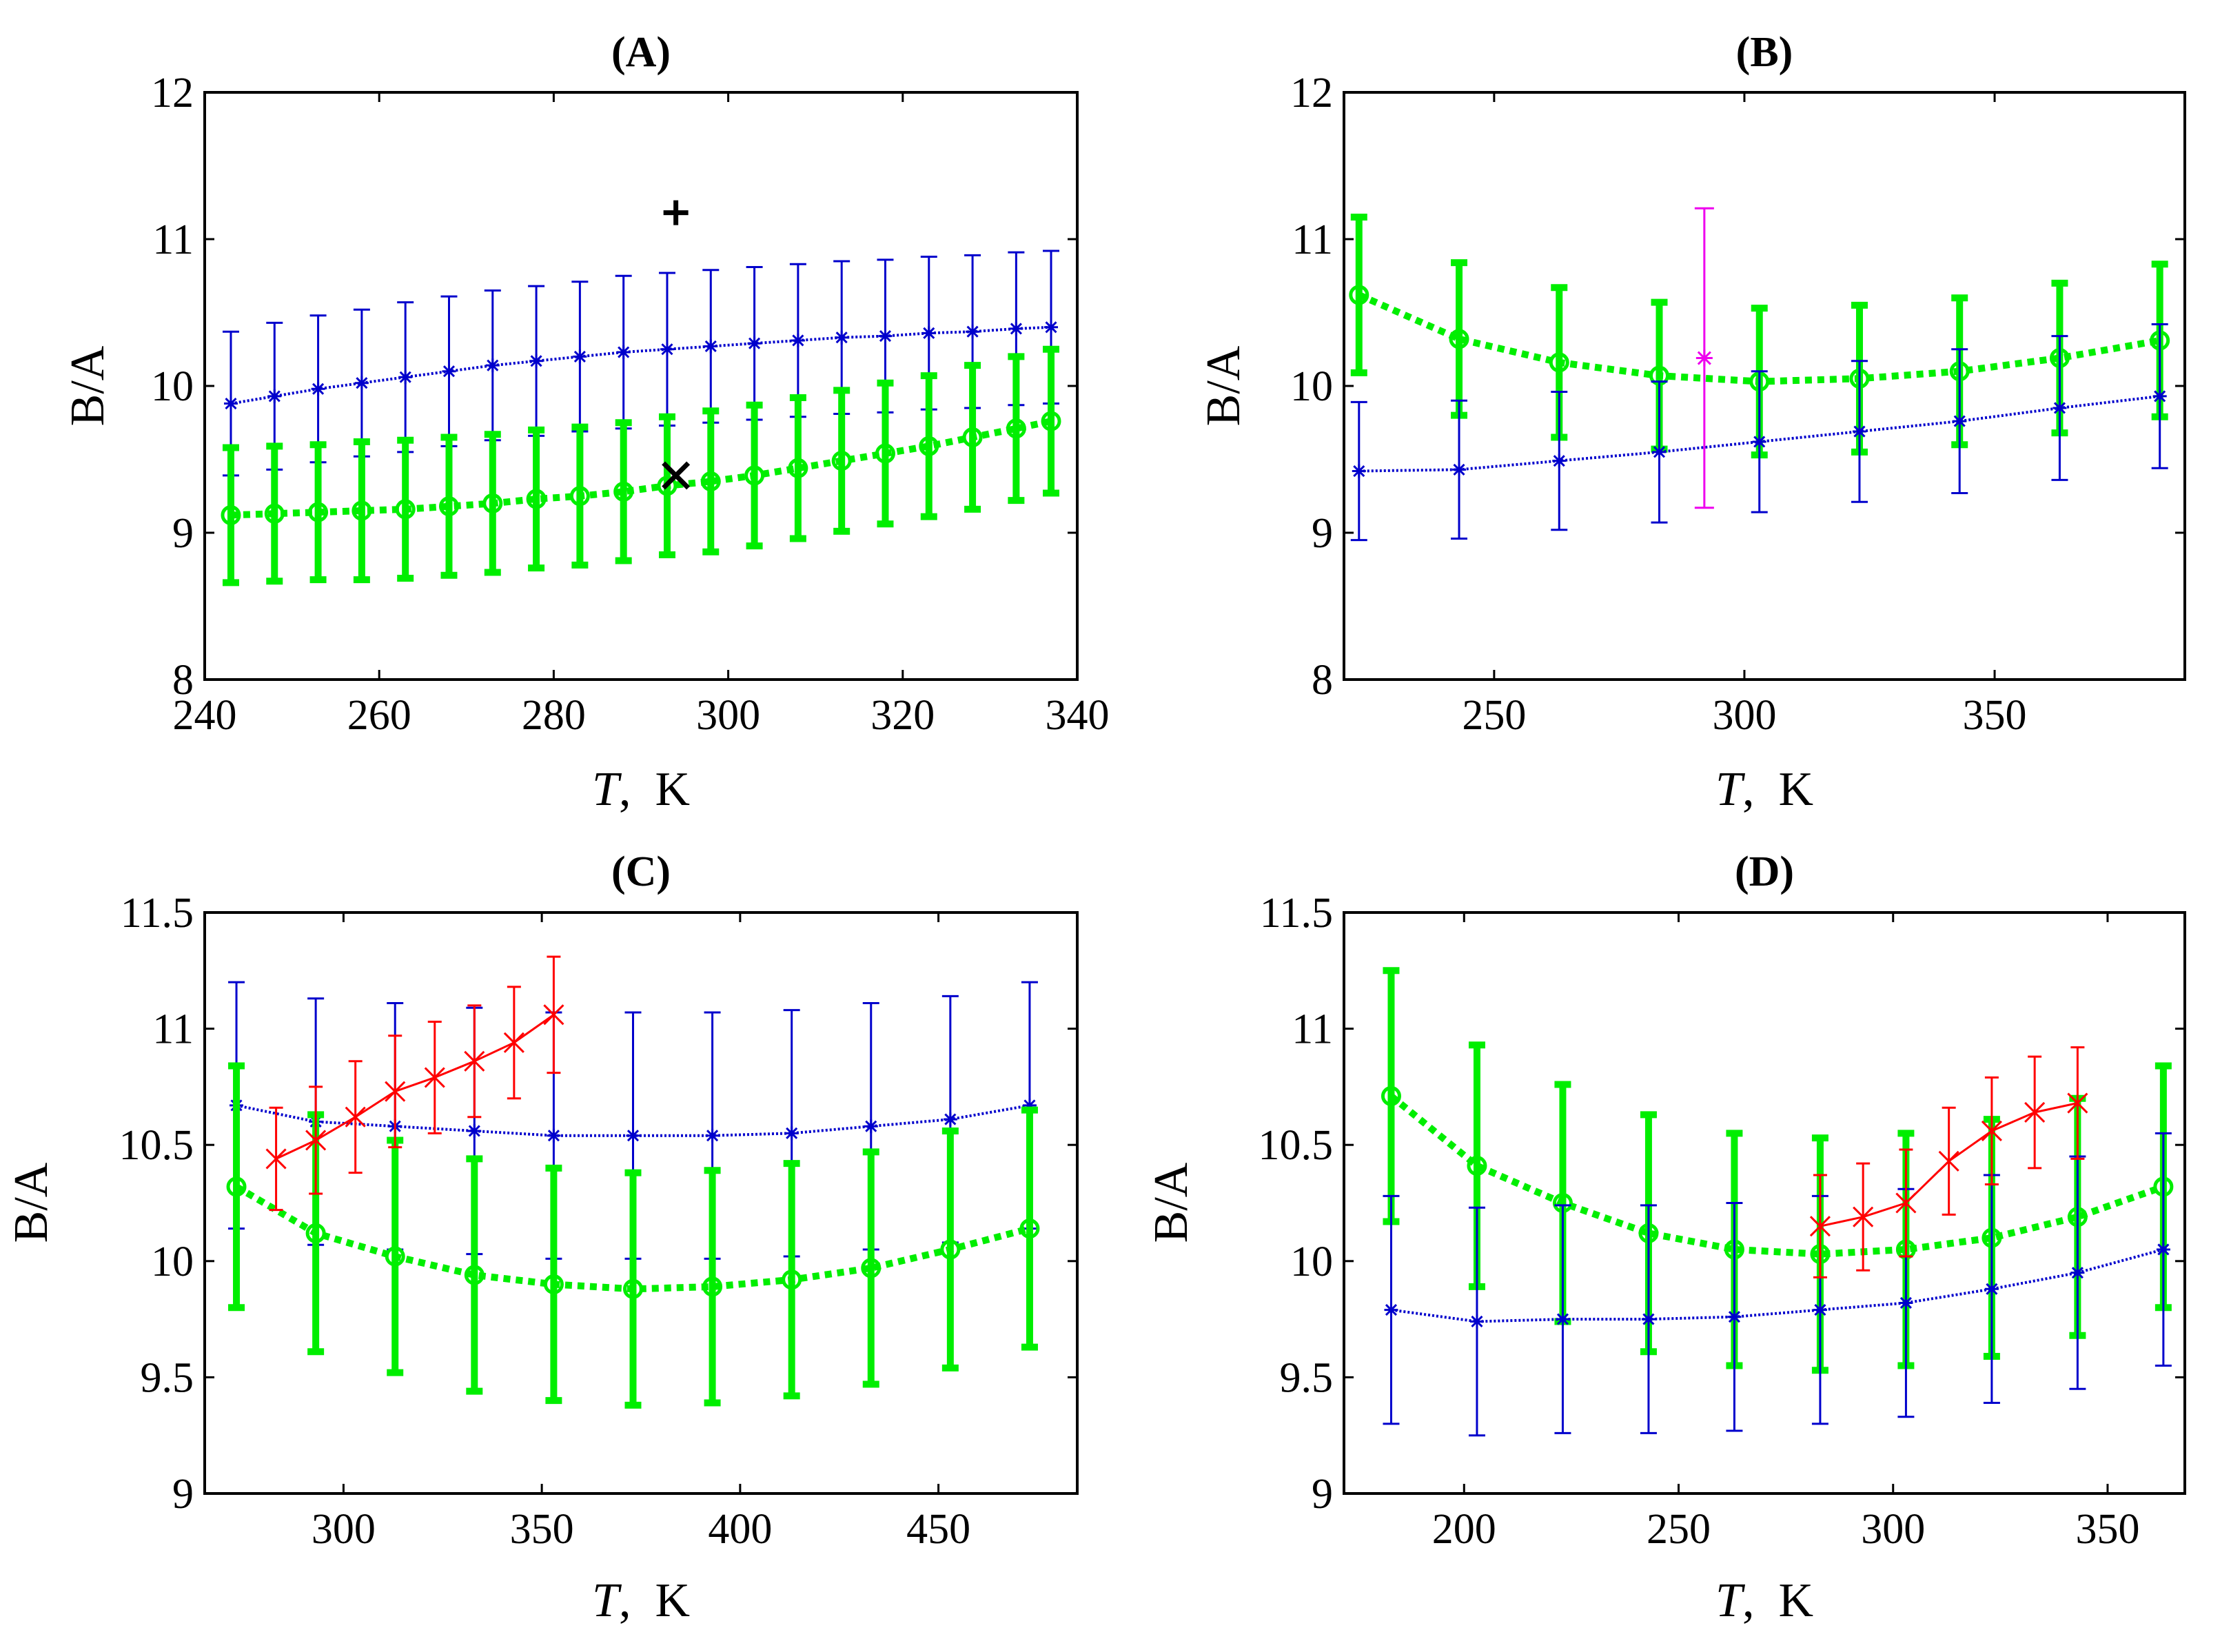  I want to click on panel-c-ytick-label: 11.5, so click(157, 914).